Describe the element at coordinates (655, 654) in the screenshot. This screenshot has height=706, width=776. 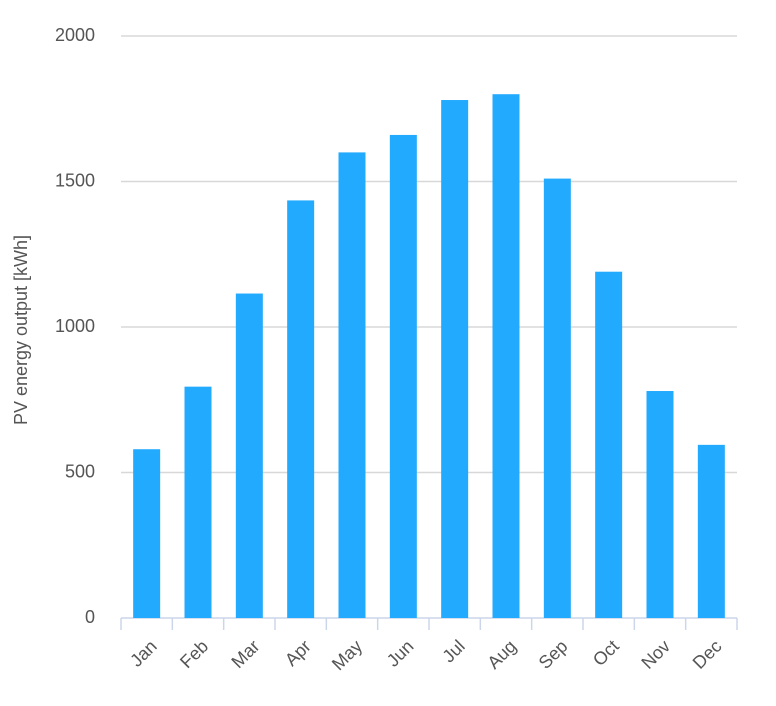
I see `x-tick-label: Nov` at that location.